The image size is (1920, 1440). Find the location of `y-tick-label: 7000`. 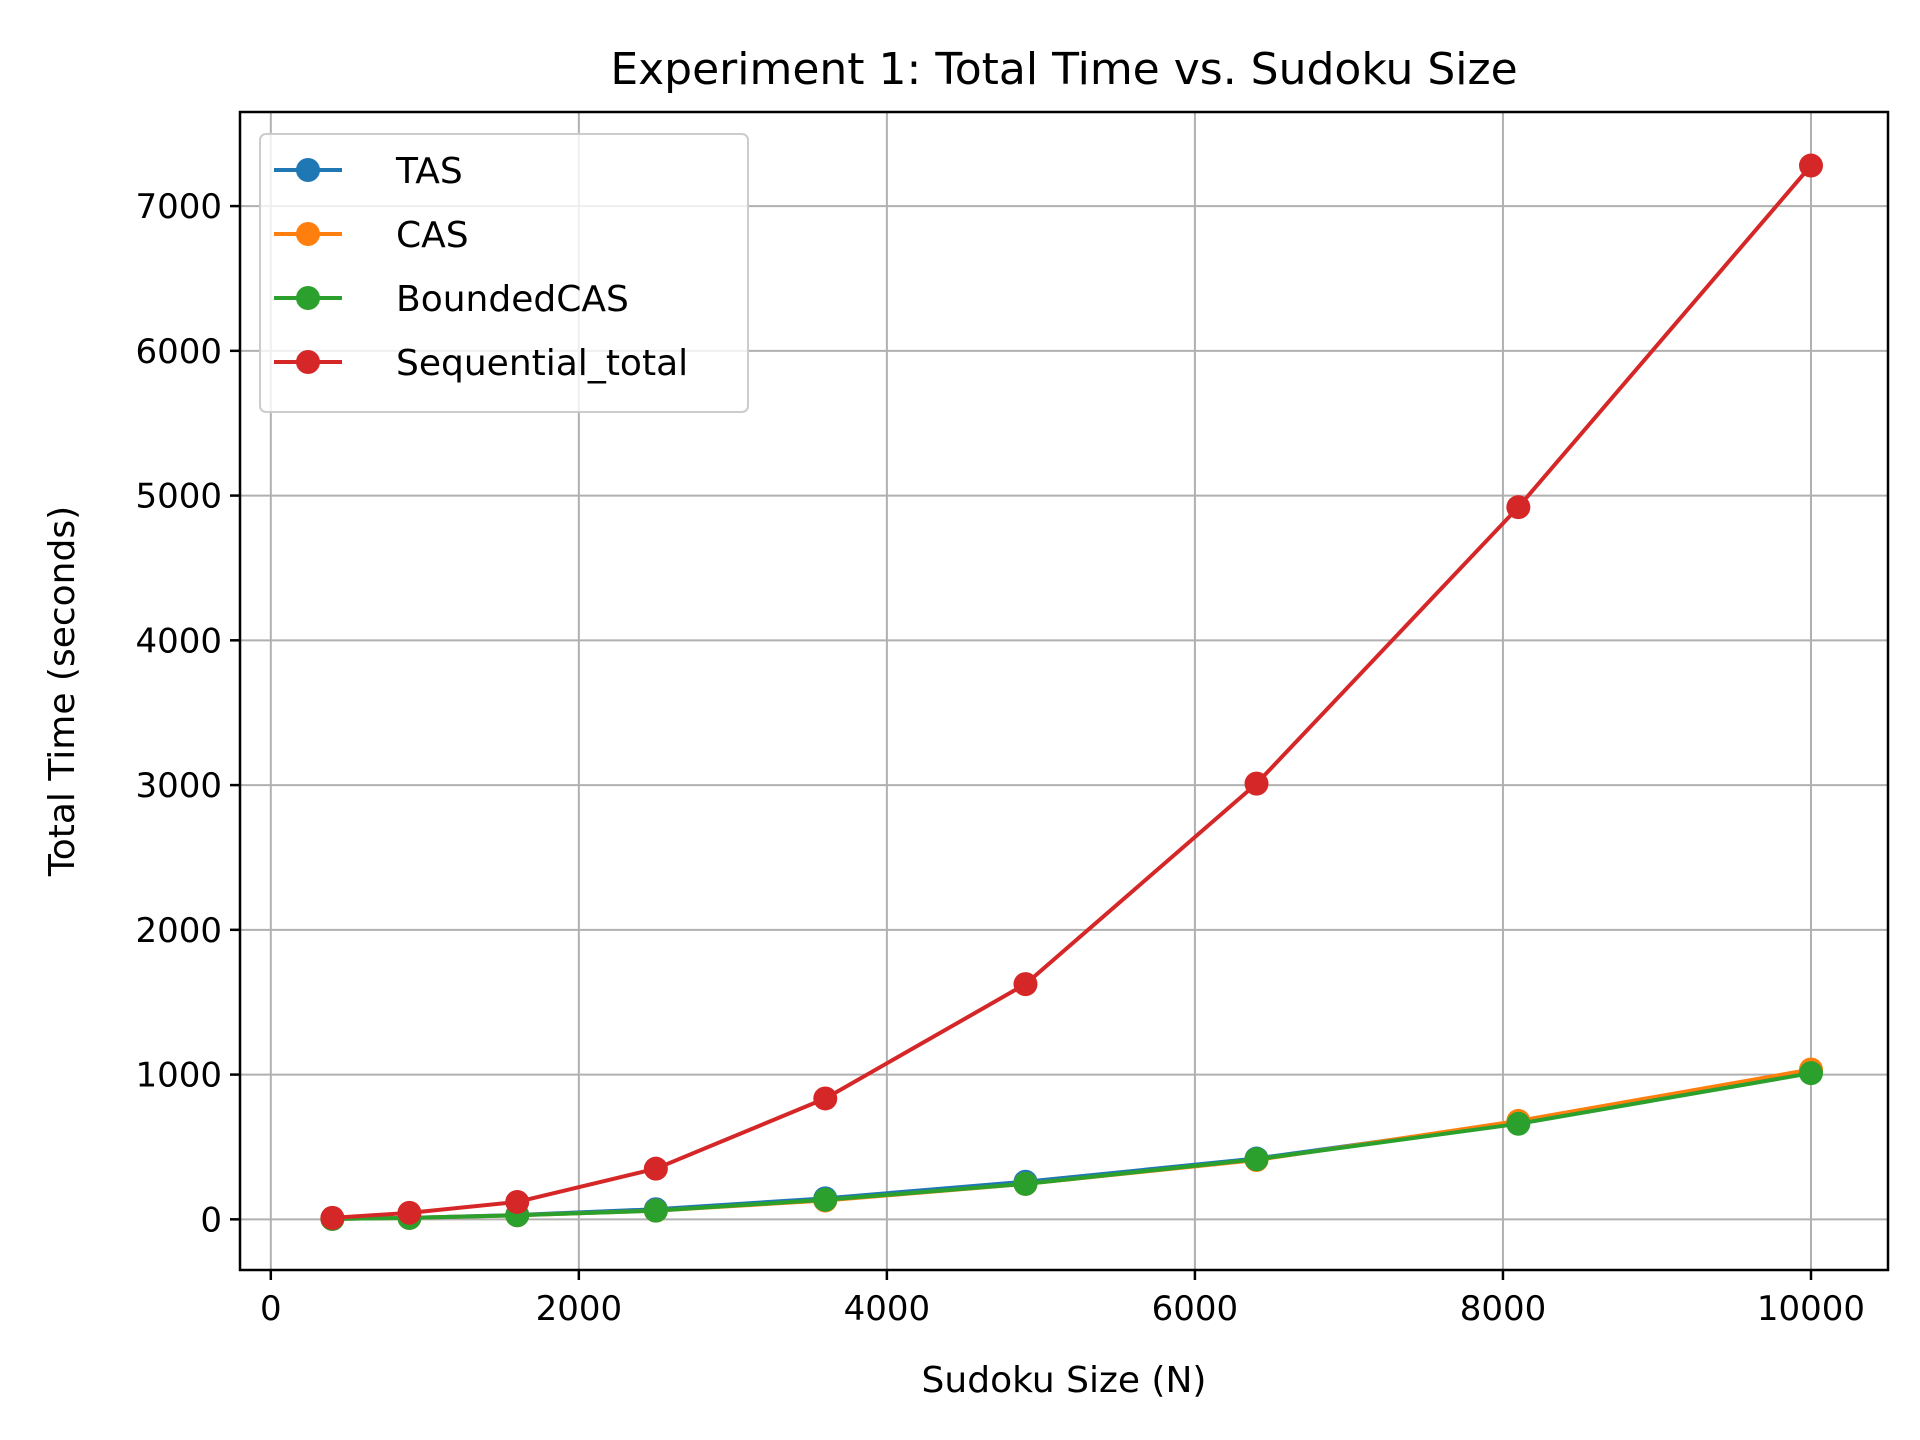

y-tick-label: 7000 is located at coordinates (178, 207).